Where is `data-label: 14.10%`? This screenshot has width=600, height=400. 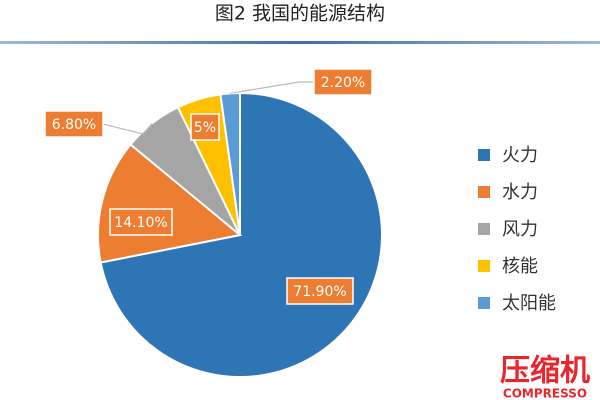 data-label: 14.10% is located at coordinates (140, 223).